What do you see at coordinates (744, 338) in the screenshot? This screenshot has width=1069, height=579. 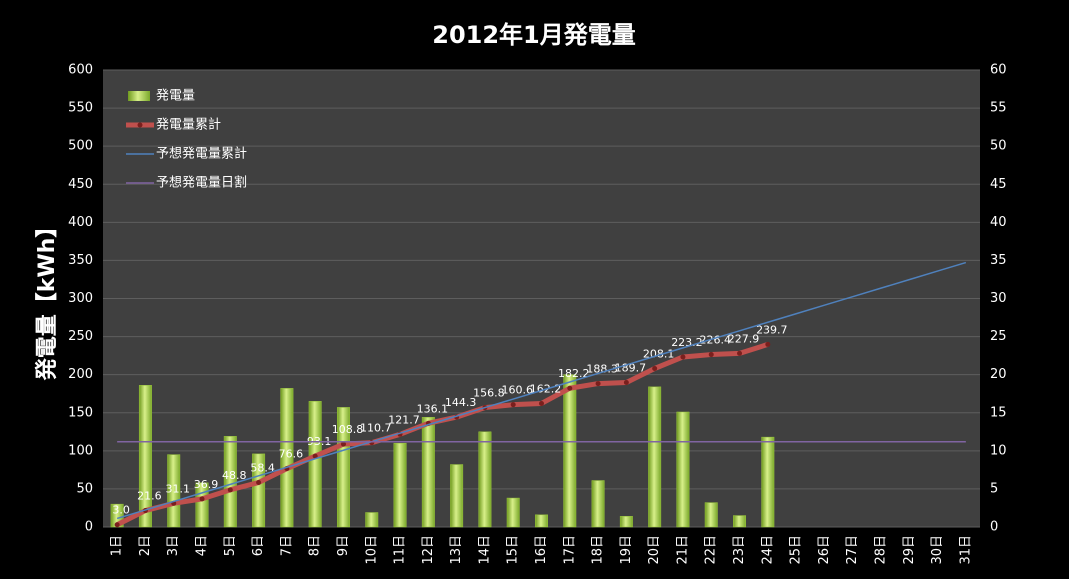 I see `data-label: 227.9` at bounding box center [744, 338].